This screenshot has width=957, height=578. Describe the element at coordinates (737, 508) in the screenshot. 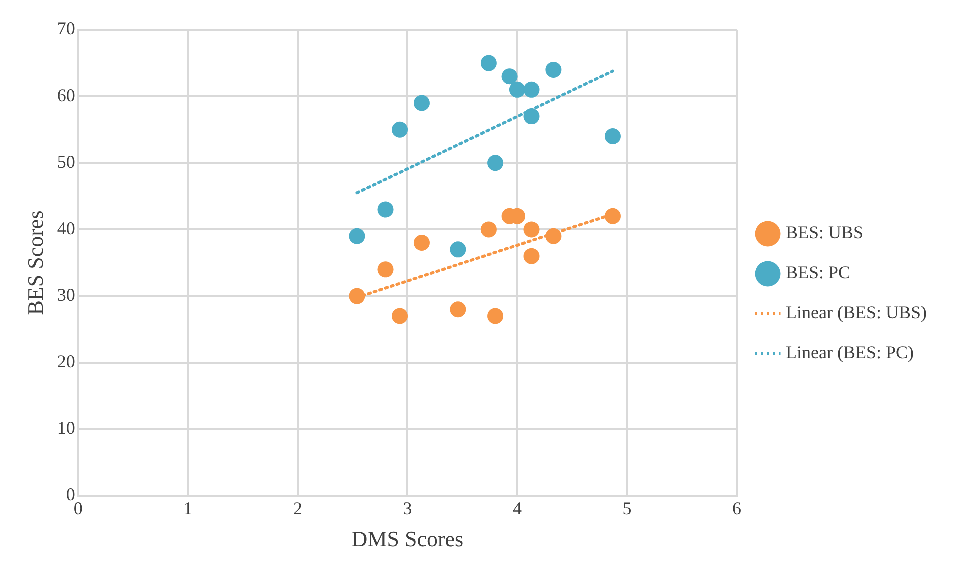

I see `x-tick-label: 6` at that location.